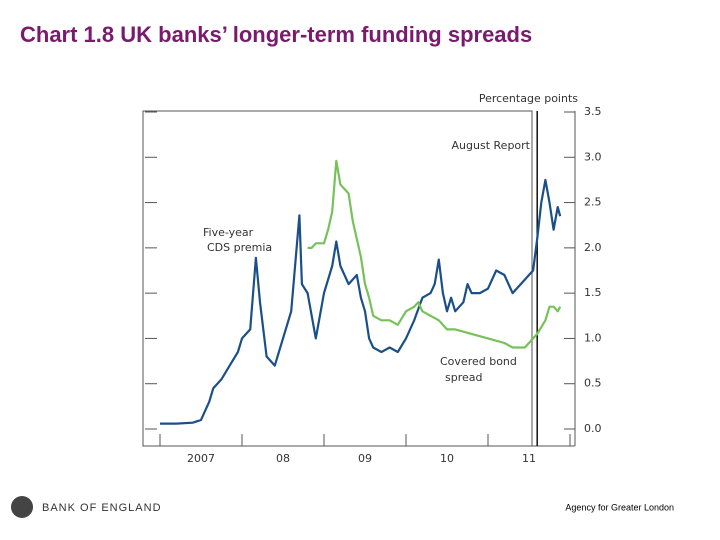  I want to click on annotation: Covered bond, so click(478, 361).